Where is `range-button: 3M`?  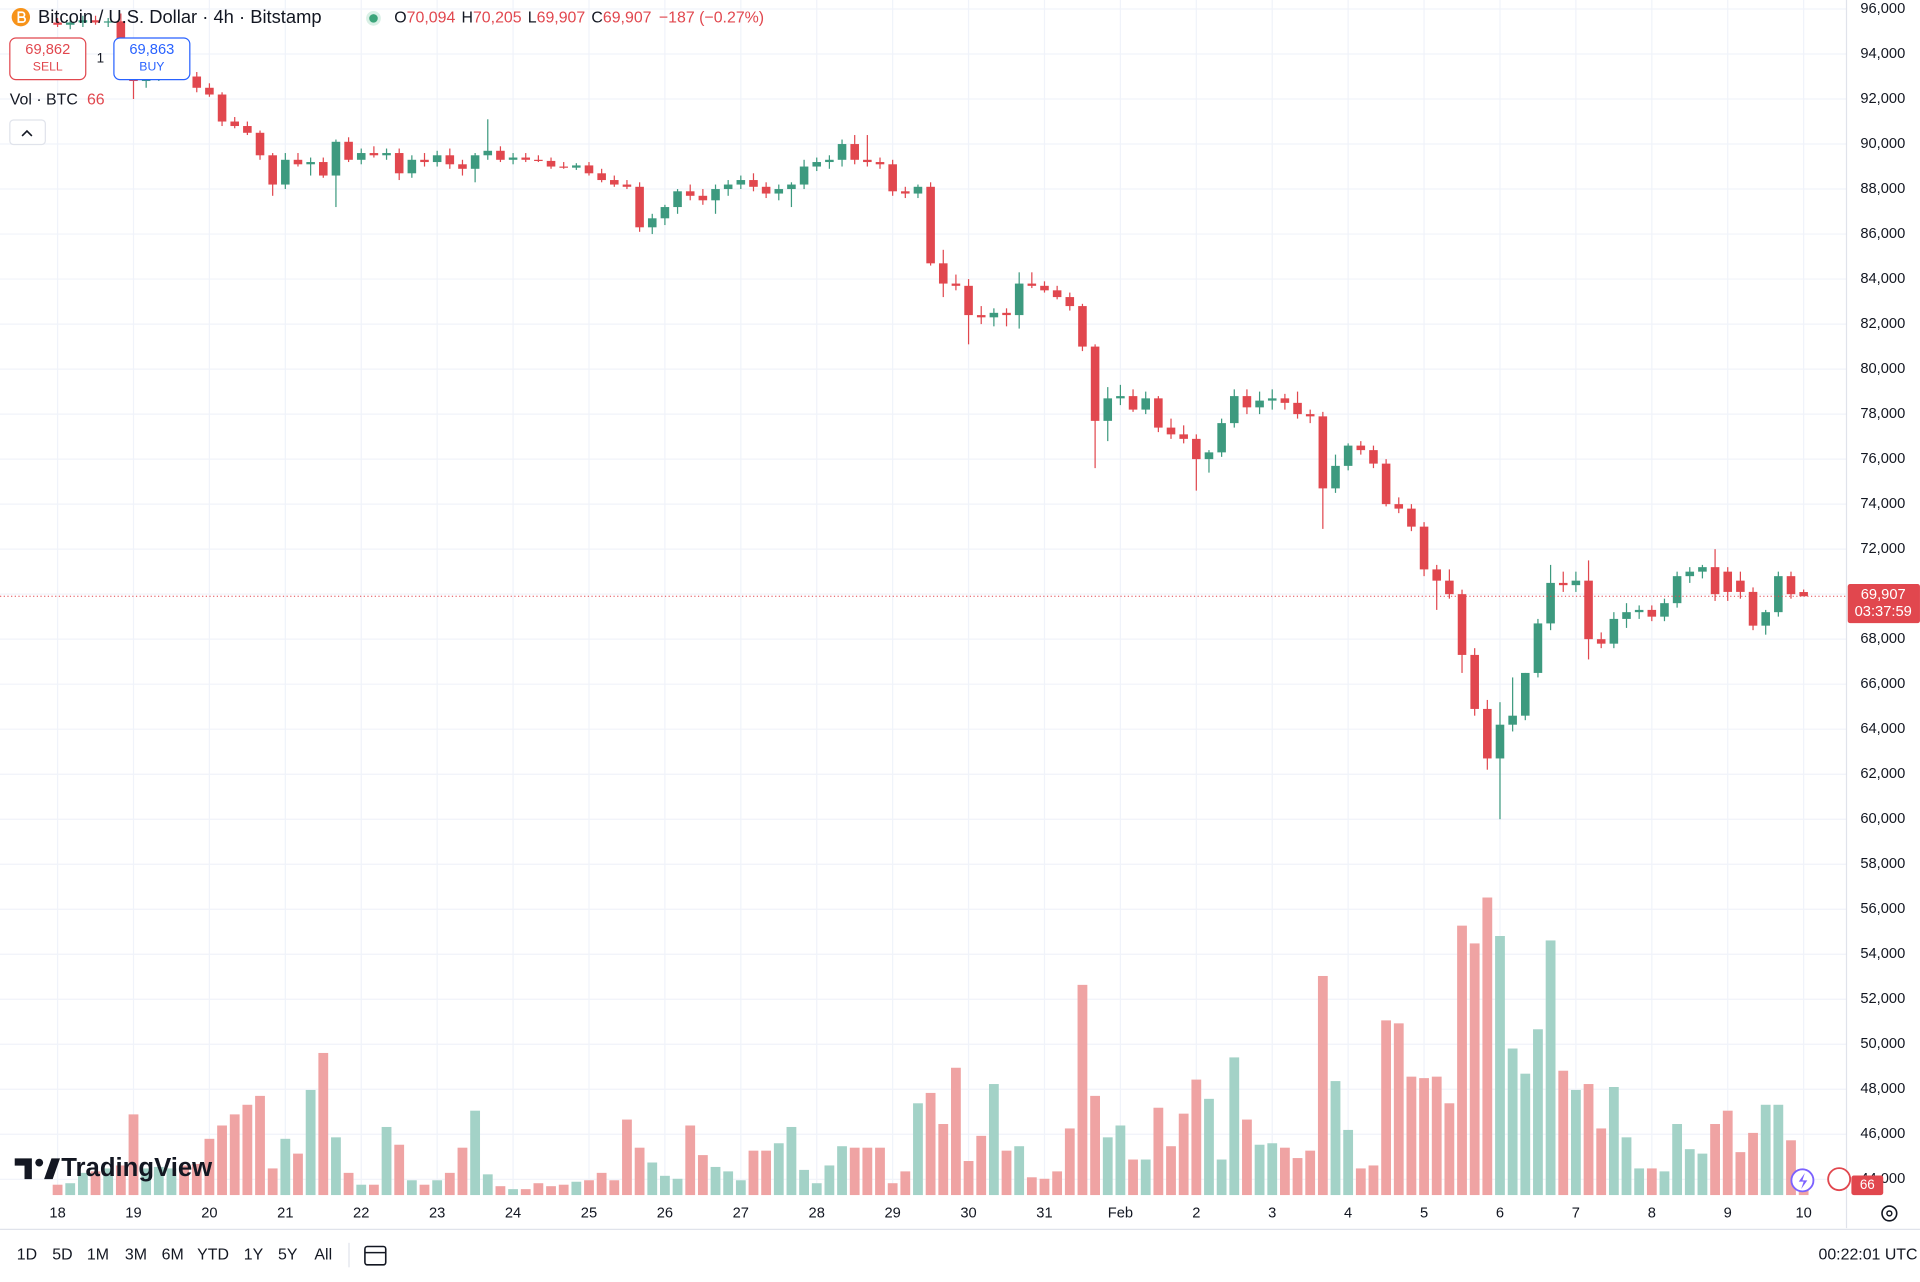
range-button: 3M is located at coordinates (136, 1254).